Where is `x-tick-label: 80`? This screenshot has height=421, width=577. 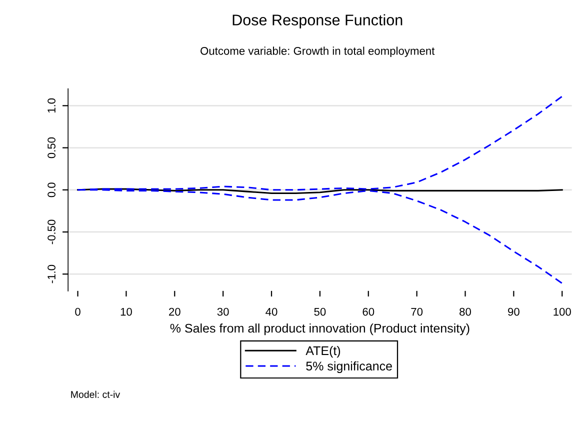
x-tick-label: 80 is located at coordinates (465, 312).